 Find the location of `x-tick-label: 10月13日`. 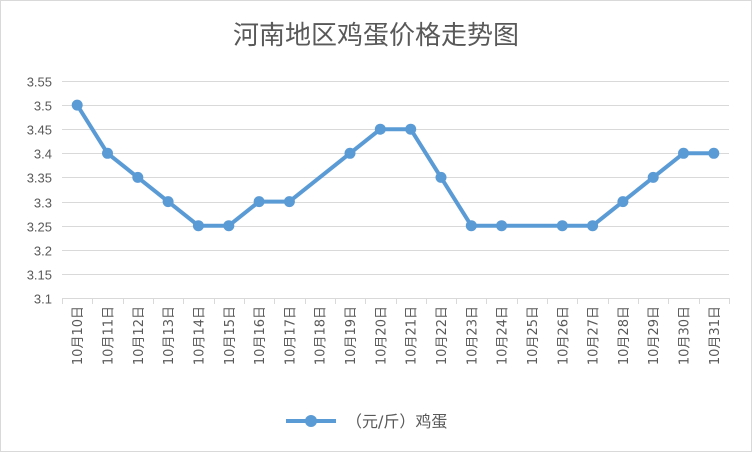

x-tick-label: 10月13日 is located at coordinates (169, 335).